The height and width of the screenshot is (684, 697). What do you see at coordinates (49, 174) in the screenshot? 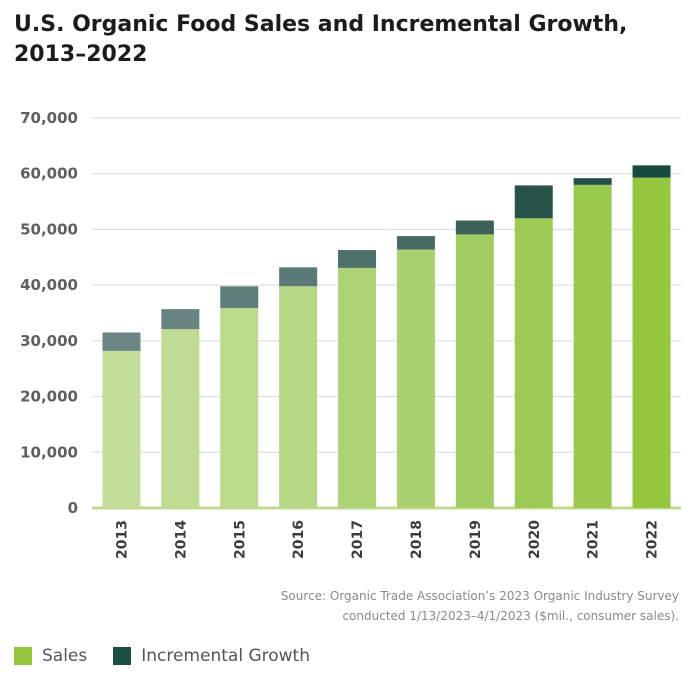
I see `y-tick-label: 60,000` at bounding box center [49, 174].